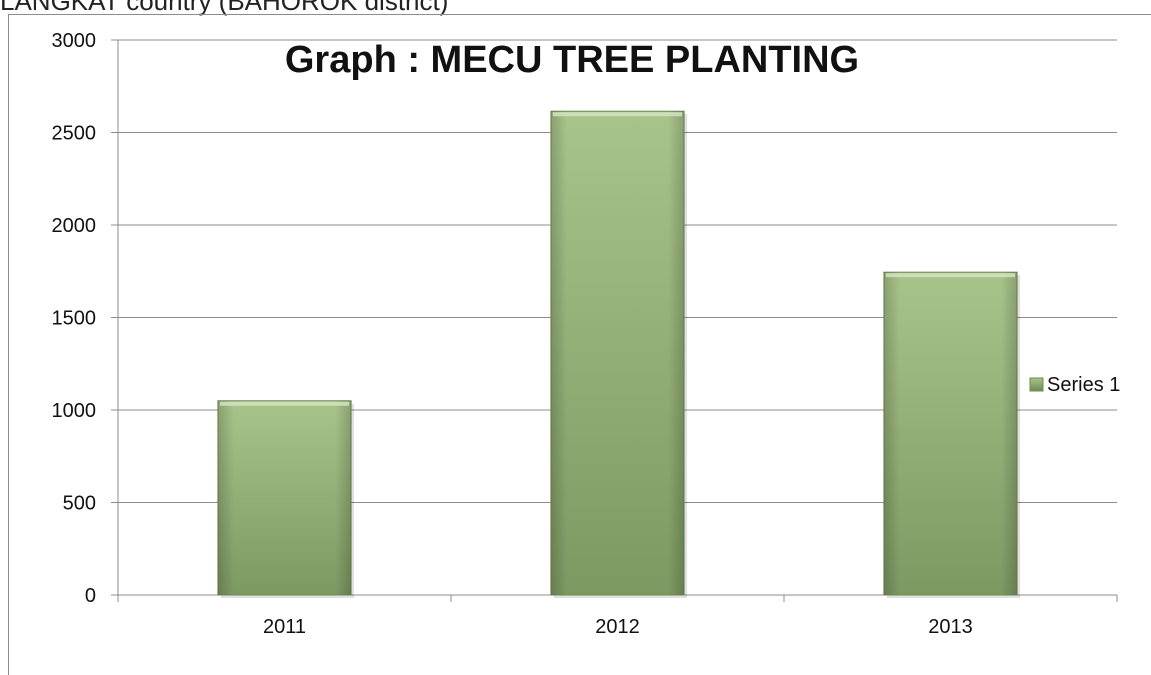  What do you see at coordinates (74, 226) in the screenshot?
I see `y-tick-label: 2000` at bounding box center [74, 226].